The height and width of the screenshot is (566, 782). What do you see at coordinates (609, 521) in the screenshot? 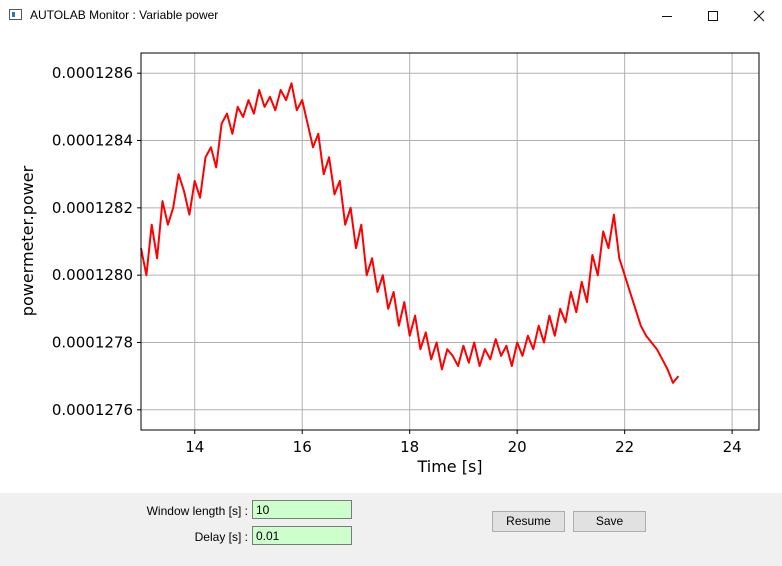
I see `save-button: Save` at bounding box center [609, 521].